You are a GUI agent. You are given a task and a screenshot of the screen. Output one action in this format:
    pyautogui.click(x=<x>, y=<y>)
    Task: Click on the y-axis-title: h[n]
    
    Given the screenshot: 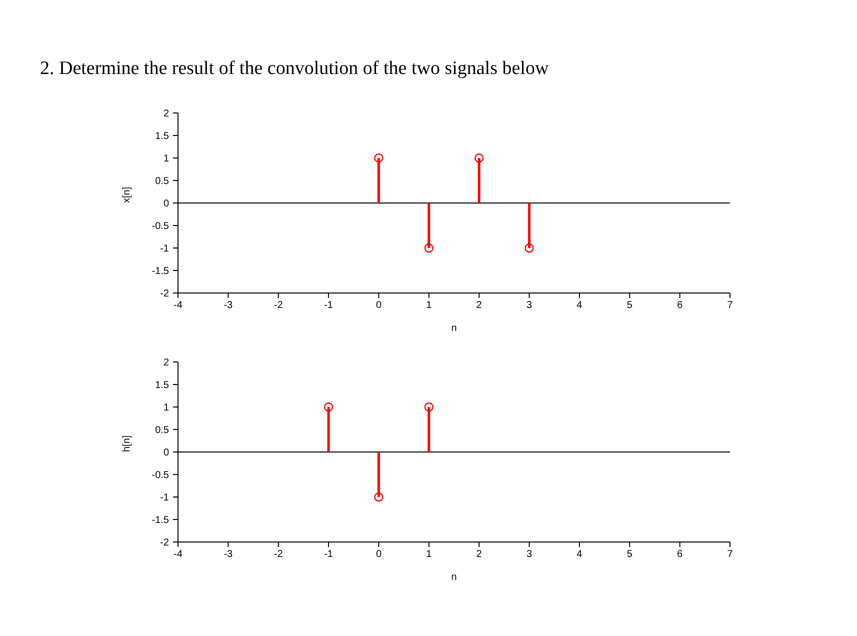 What is the action you would take?
    pyautogui.click(x=127, y=443)
    